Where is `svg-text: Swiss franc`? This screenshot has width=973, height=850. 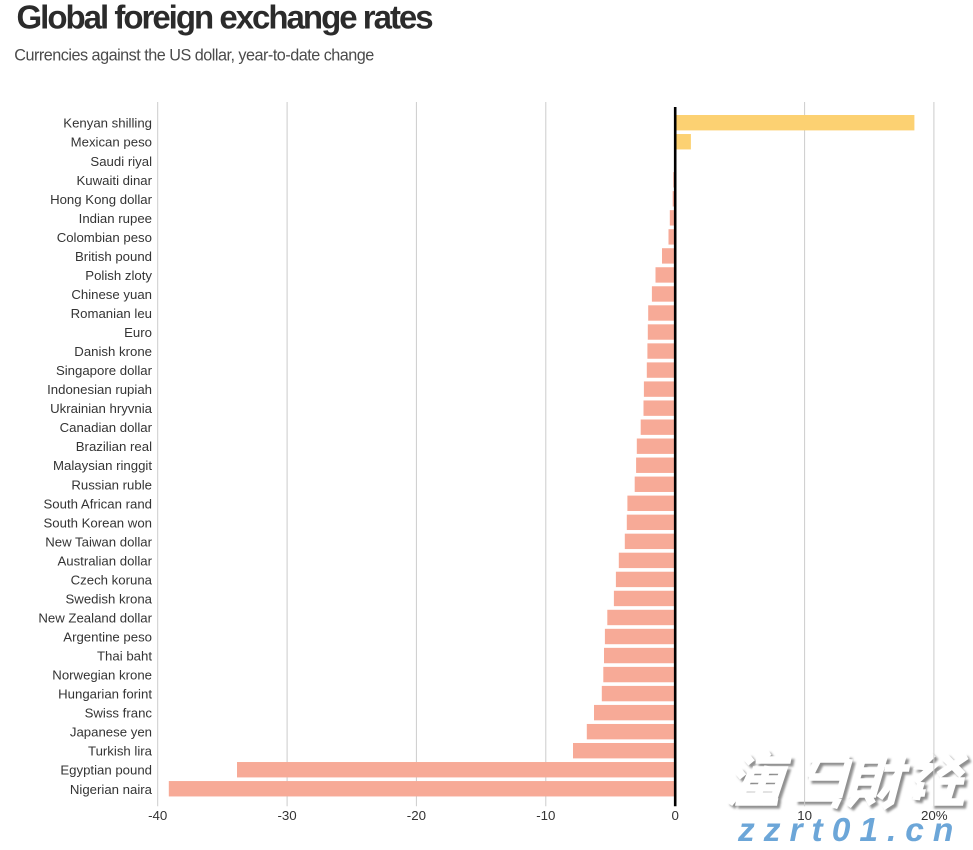
svg-text: Swiss franc is located at coordinates (119, 713).